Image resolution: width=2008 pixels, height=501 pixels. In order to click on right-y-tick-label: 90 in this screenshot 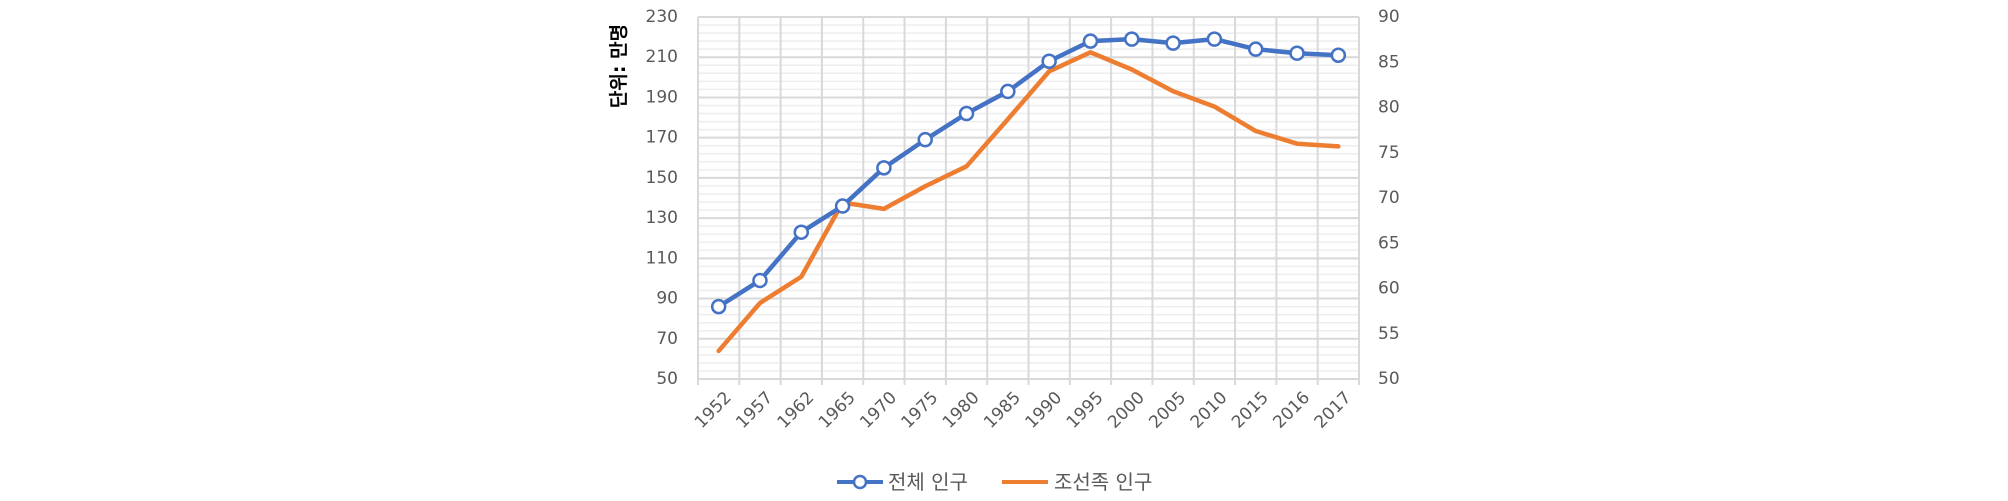, I will do `click(1389, 17)`.